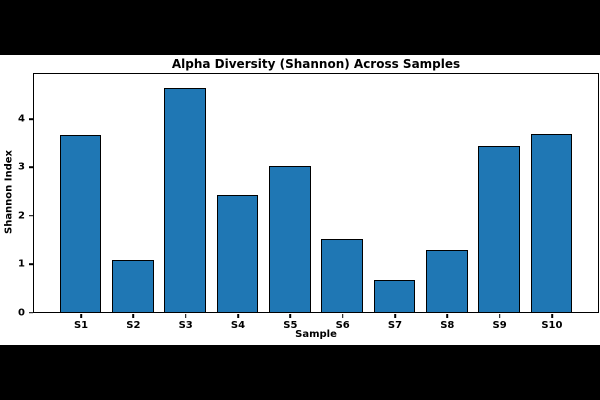 The height and width of the screenshot is (400, 600). I want to click on bar-S7, so click(394, 296).